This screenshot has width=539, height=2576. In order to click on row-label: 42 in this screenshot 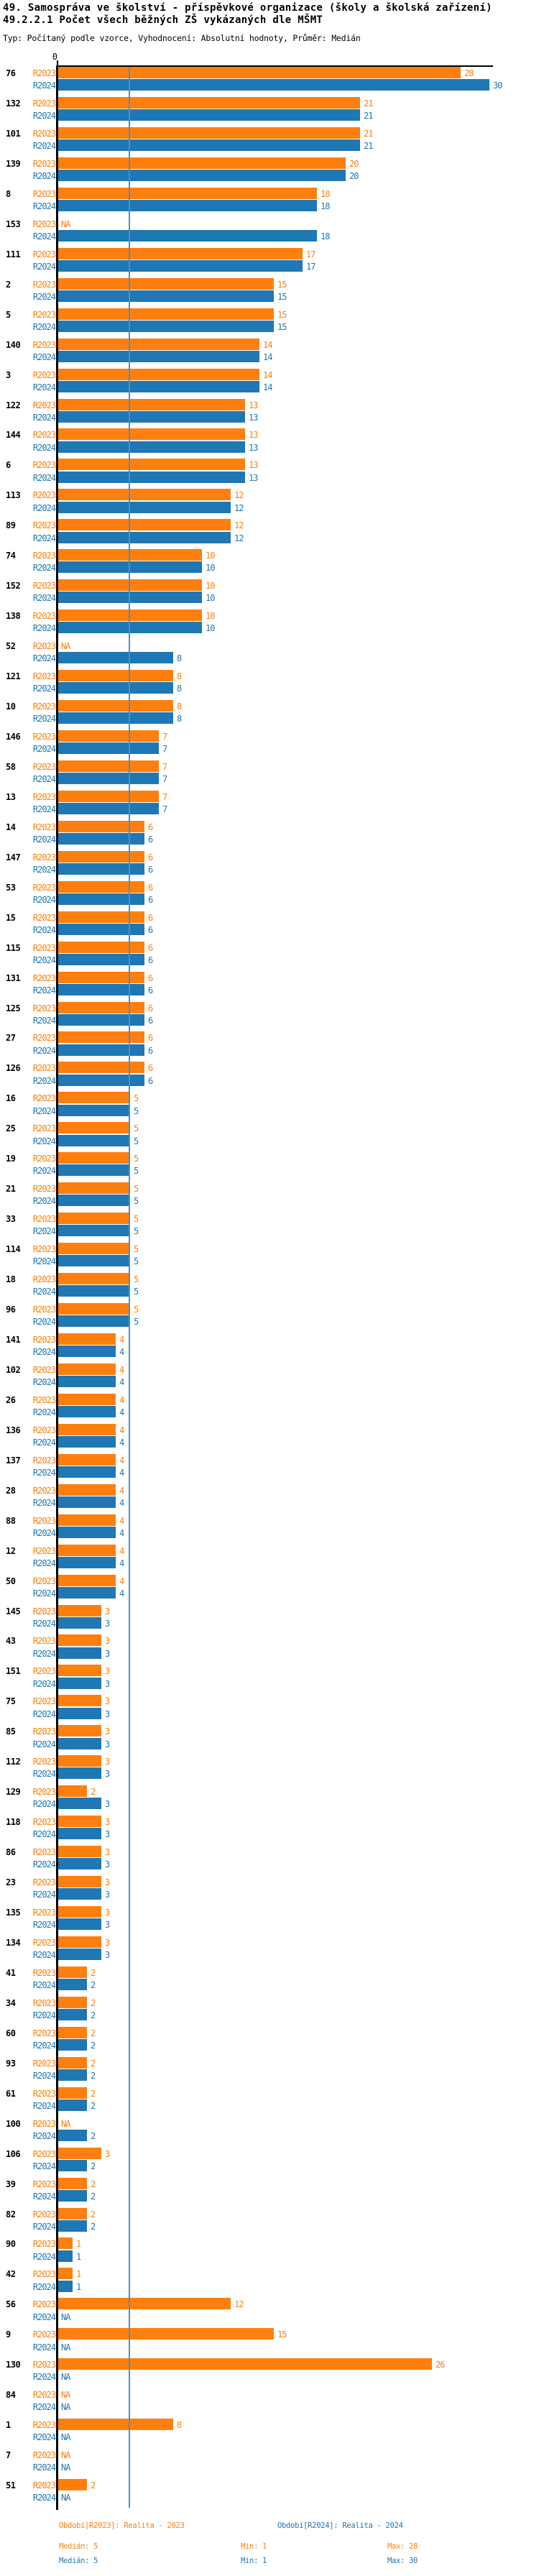, I will do `click(11, 2274)`.